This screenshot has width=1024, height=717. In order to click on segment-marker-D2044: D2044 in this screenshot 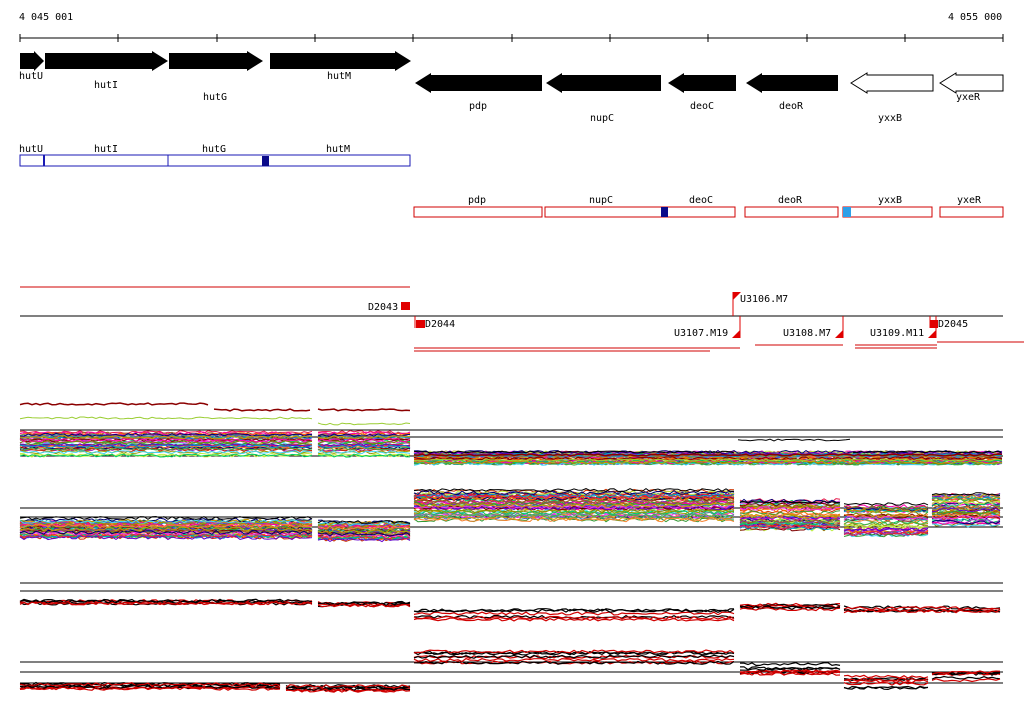, I will do `click(434, 323)`.